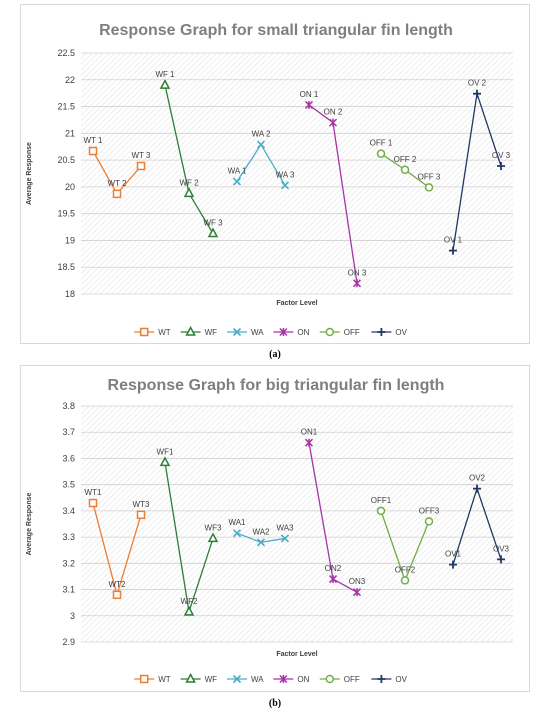 The width and height of the screenshot is (550, 715). I want to click on data-label: OFF 1, so click(381, 143).